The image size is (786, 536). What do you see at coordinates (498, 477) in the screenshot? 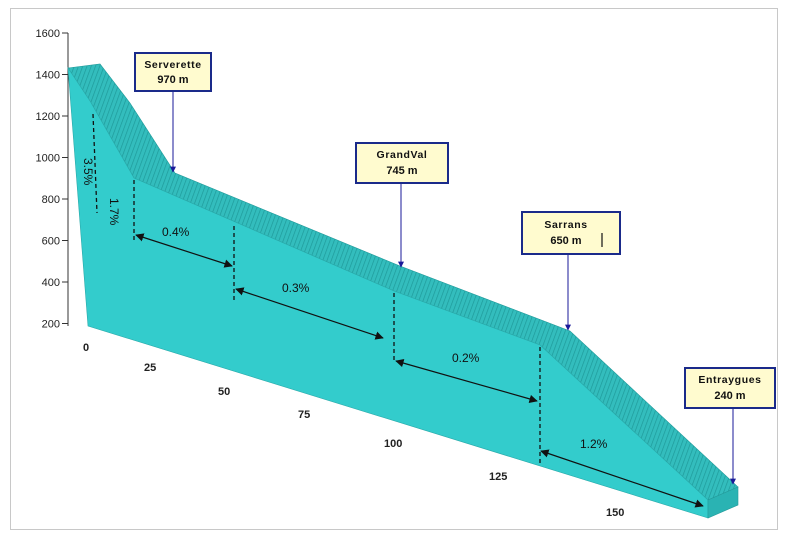
I see `x-tick-125: 125` at bounding box center [498, 477].